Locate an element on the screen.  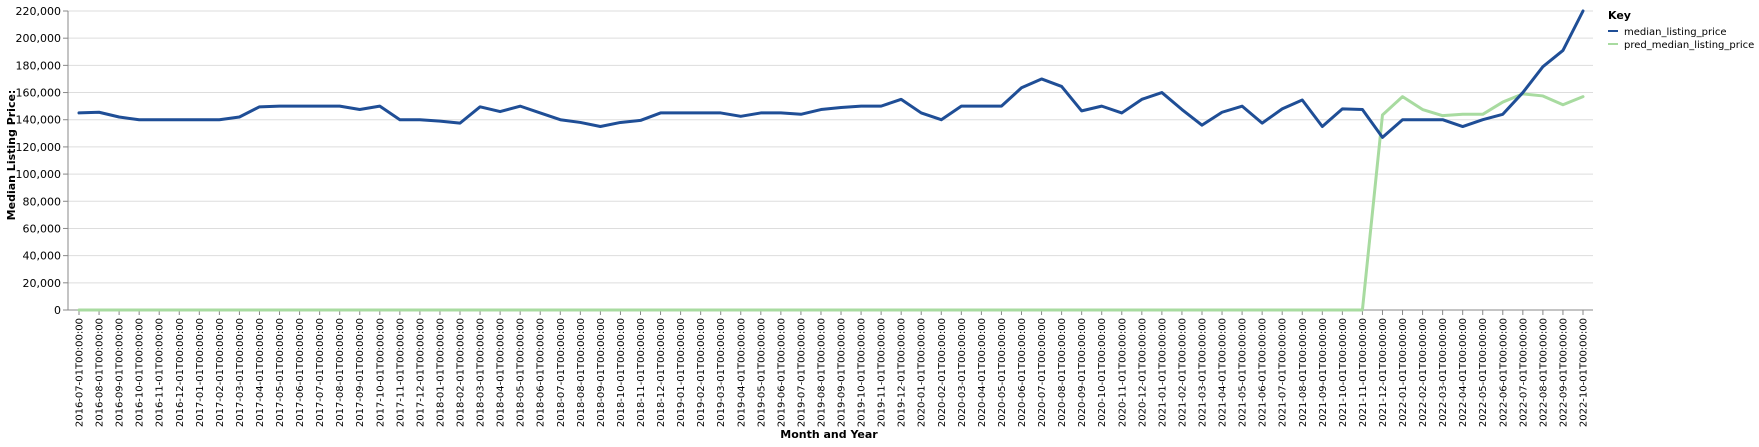
x-tick-label: 2017-07-01T00:00:00 is located at coordinates (320, 372).